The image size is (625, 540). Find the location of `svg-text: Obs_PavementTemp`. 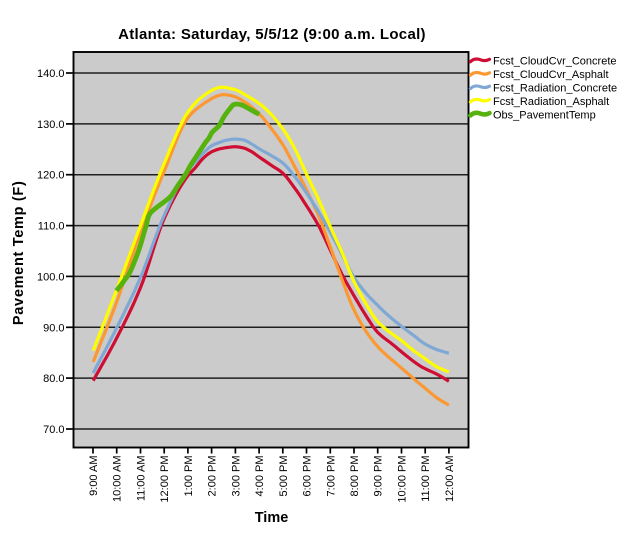

svg-text: Obs_PavementTemp is located at coordinates (544, 115).